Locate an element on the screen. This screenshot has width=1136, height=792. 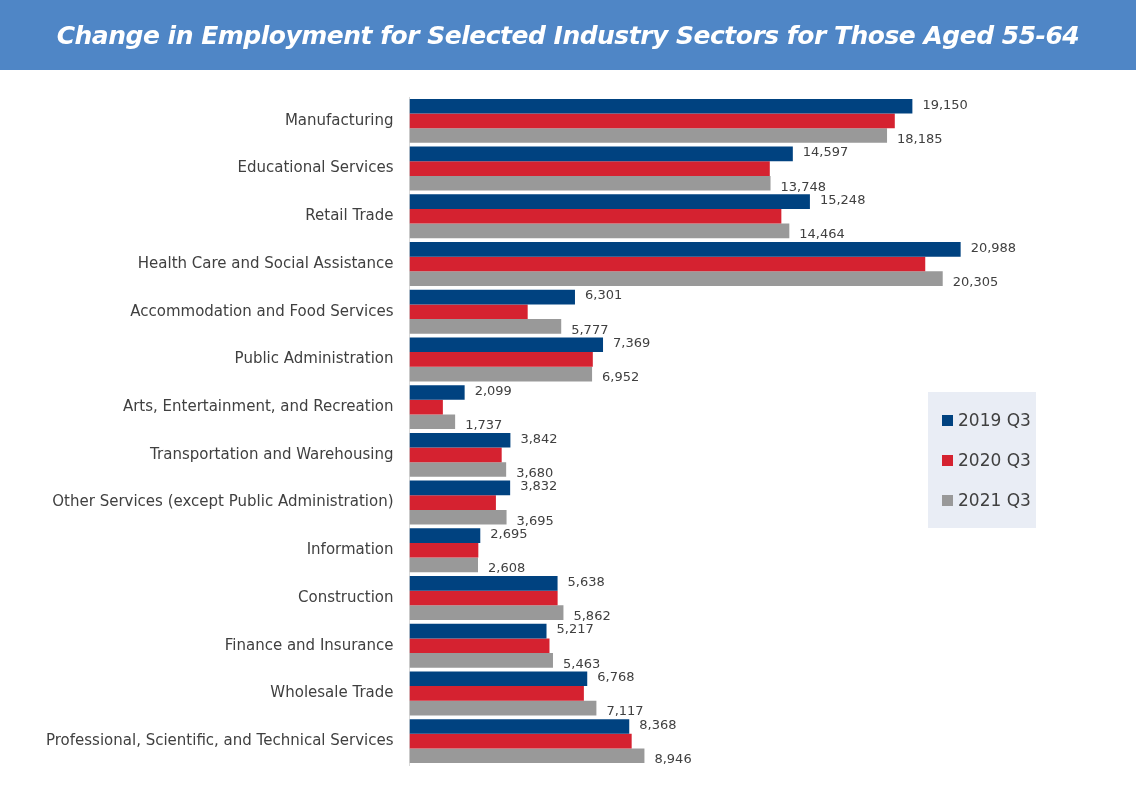
y-tick-label: Educational Services is located at coordinates (315, 167).